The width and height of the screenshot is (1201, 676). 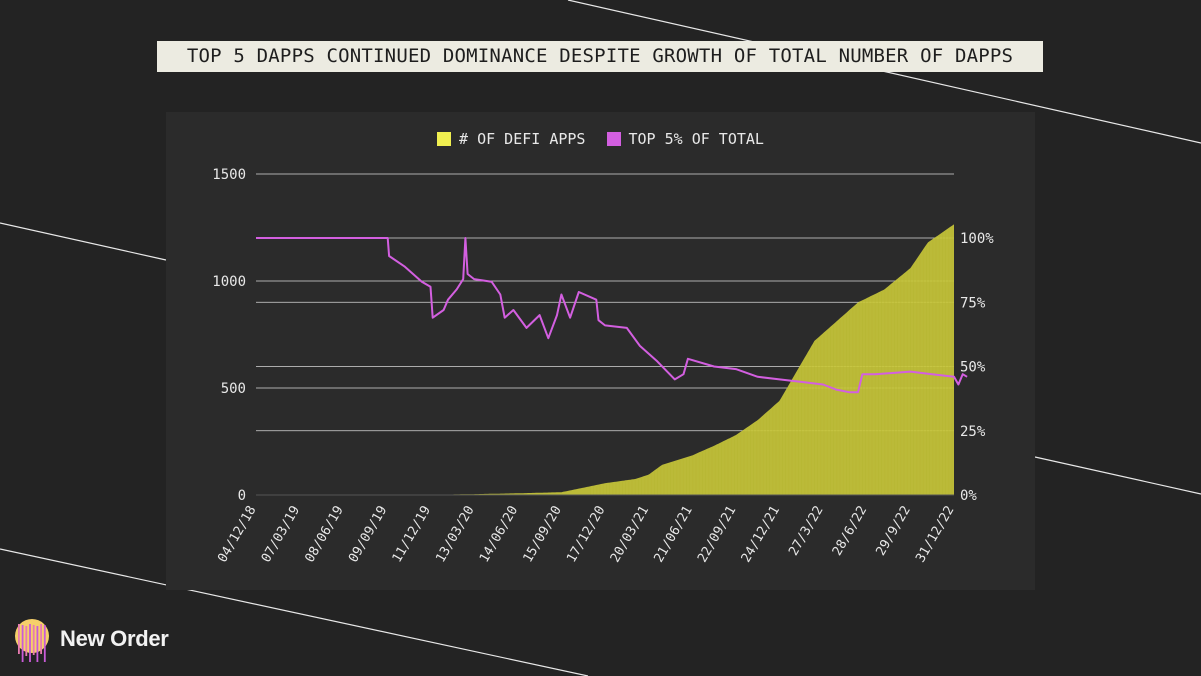 I want to click on x-tick-label: 17/12/20, so click(x=586, y=535).